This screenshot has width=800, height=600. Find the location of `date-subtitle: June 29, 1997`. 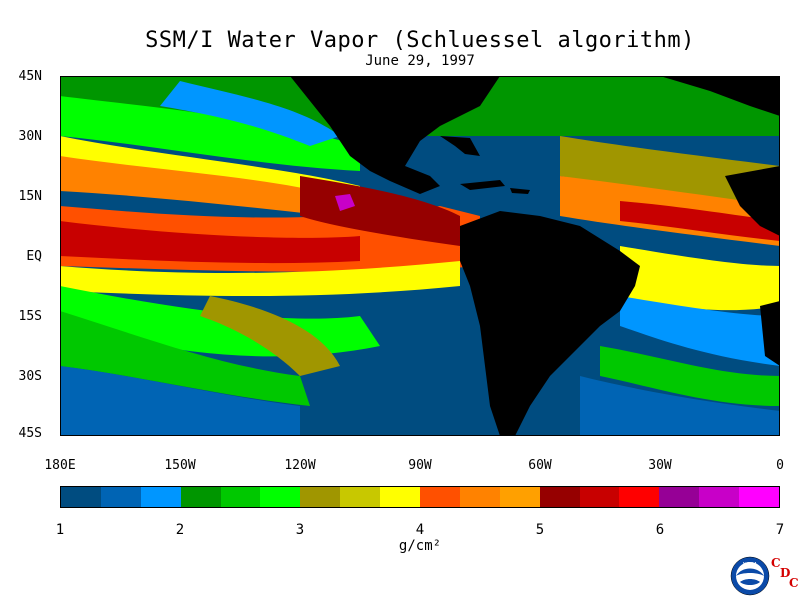

date-subtitle: June 29, 1997 is located at coordinates (420, 61).